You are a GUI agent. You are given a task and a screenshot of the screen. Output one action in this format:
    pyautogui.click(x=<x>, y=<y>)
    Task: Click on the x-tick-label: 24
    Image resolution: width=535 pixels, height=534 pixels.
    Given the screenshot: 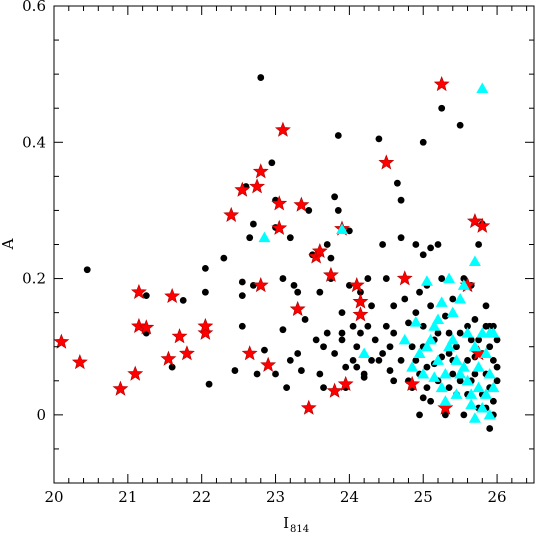 What is the action you would take?
    pyautogui.click(x=349, y=497)
    